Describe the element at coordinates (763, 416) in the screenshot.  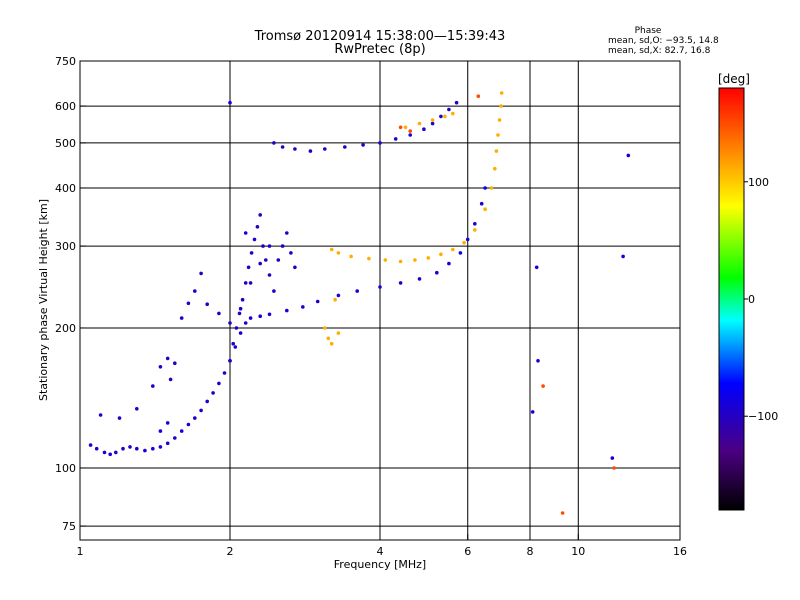
I see `colorbar-tick-label: −100` at that location.